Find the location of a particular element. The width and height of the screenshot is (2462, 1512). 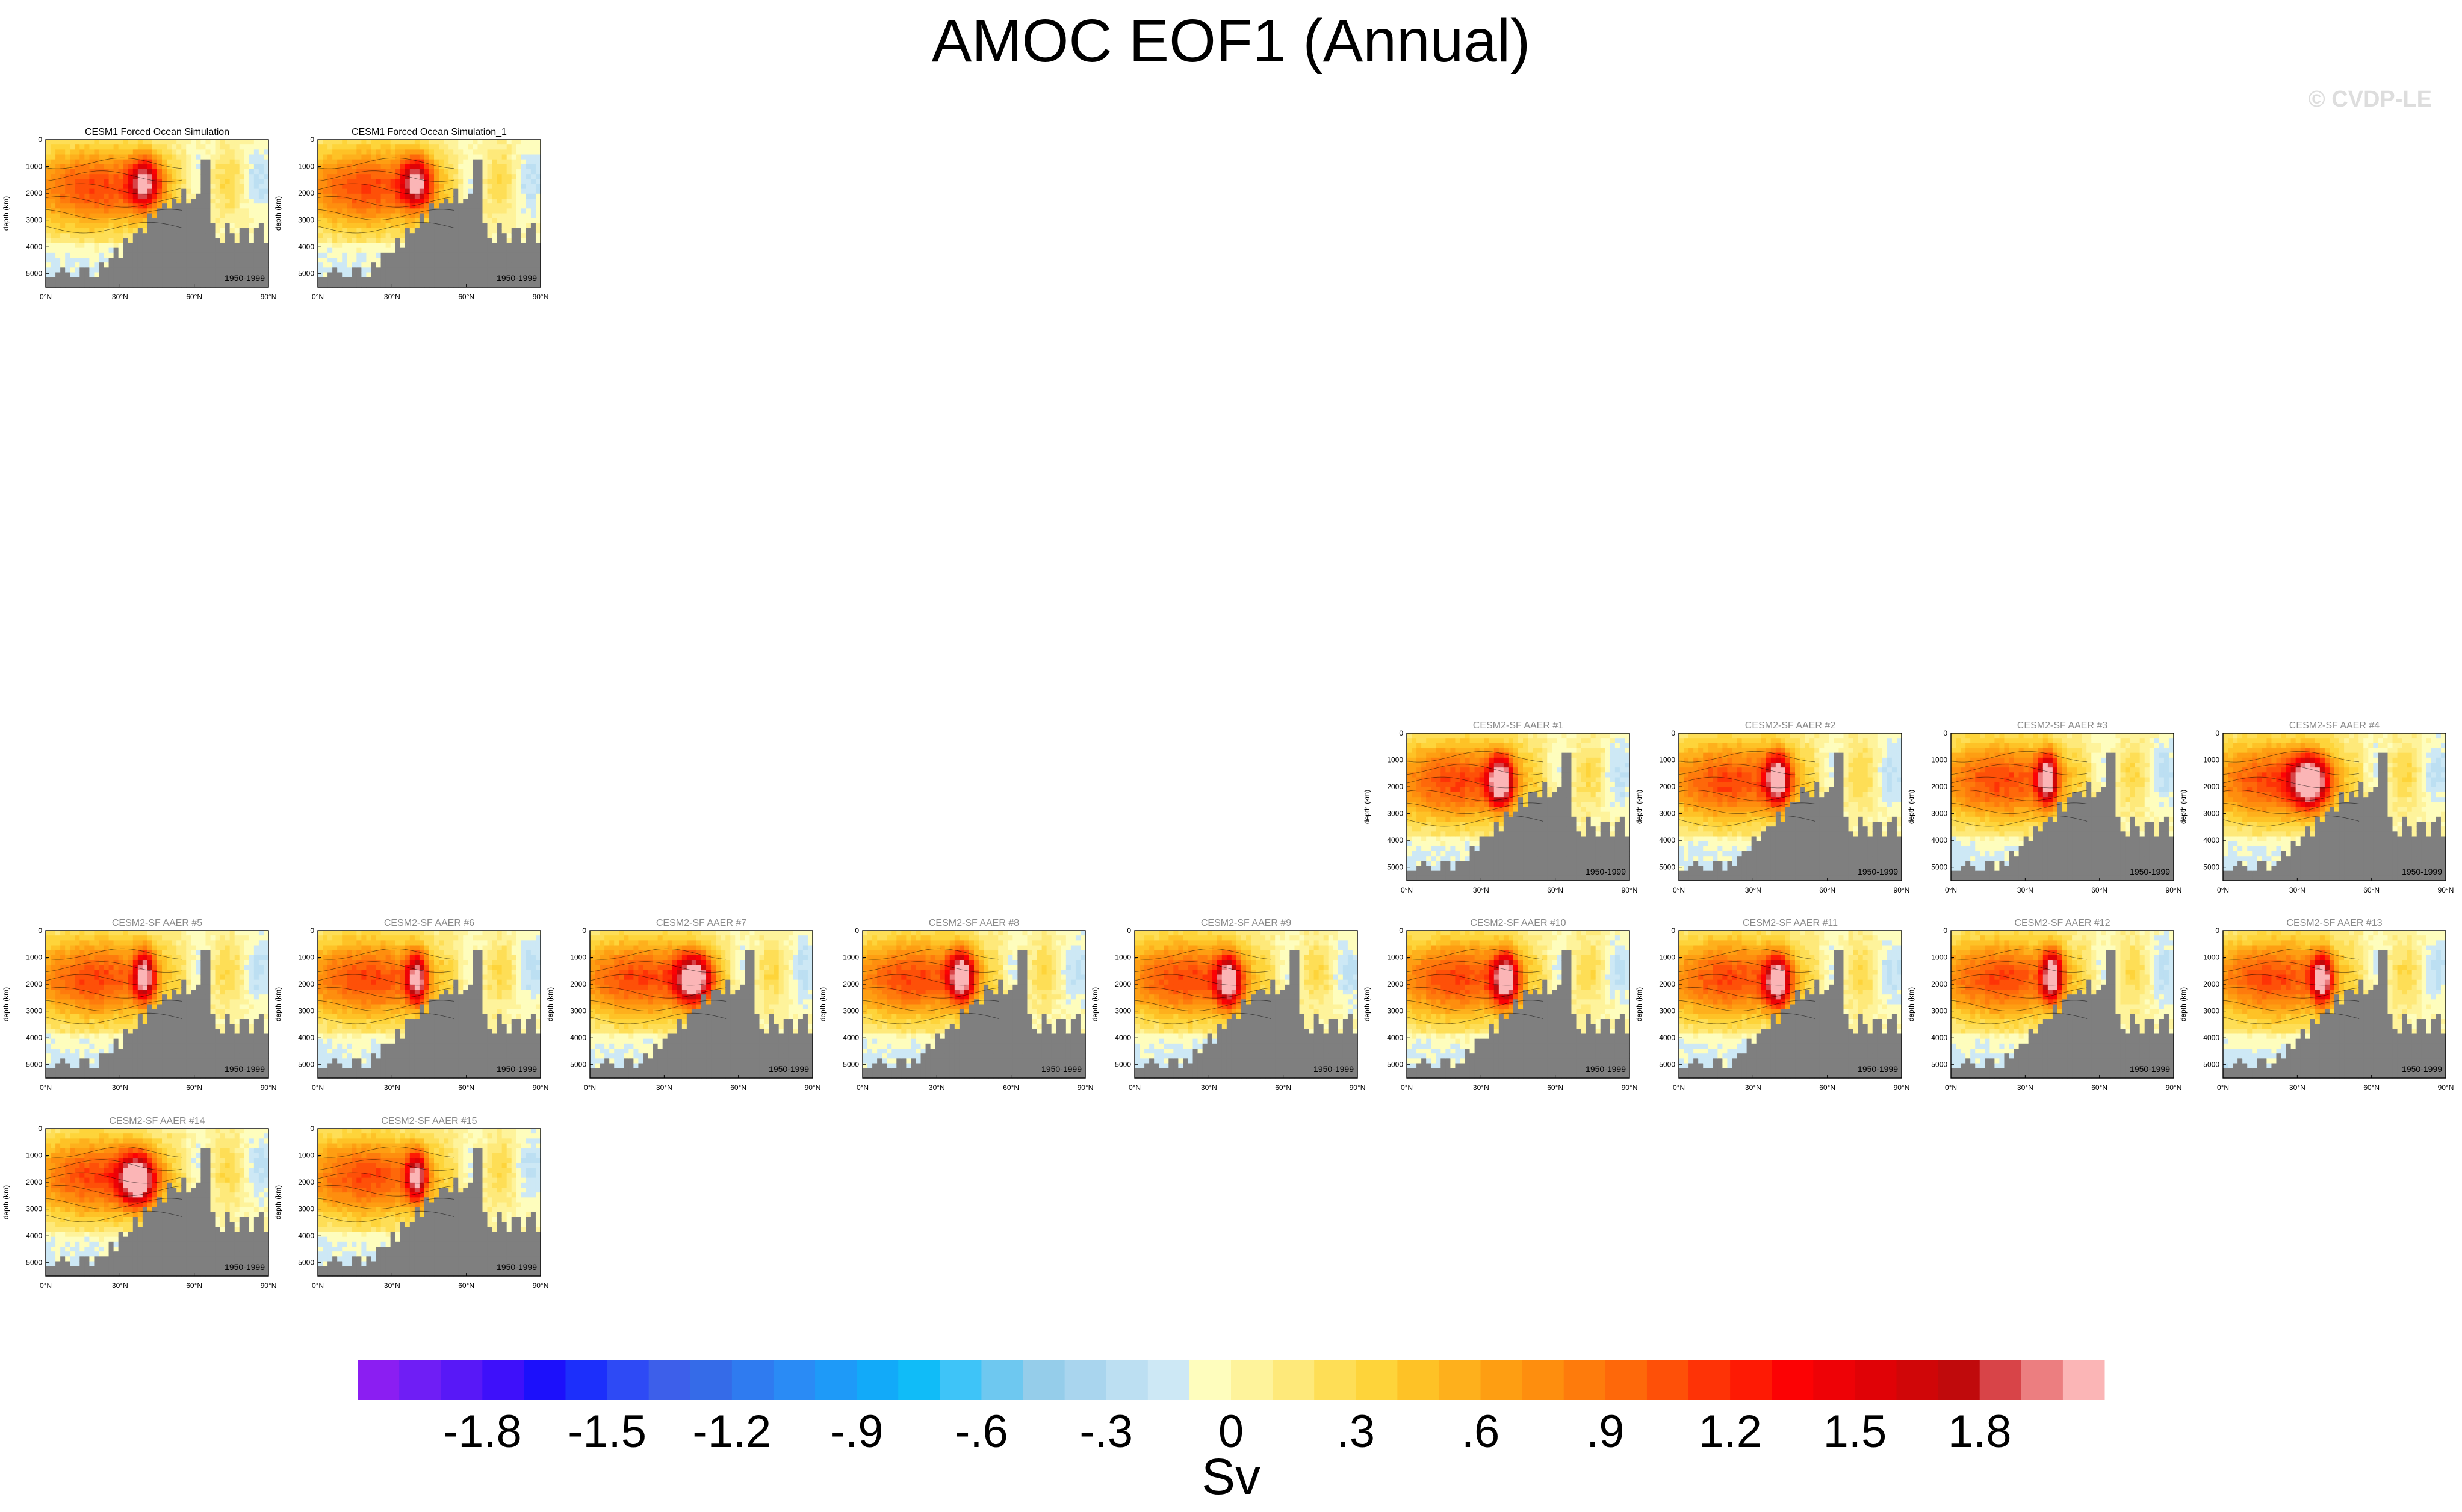

eof-field is located at coordinates (1790, 807).